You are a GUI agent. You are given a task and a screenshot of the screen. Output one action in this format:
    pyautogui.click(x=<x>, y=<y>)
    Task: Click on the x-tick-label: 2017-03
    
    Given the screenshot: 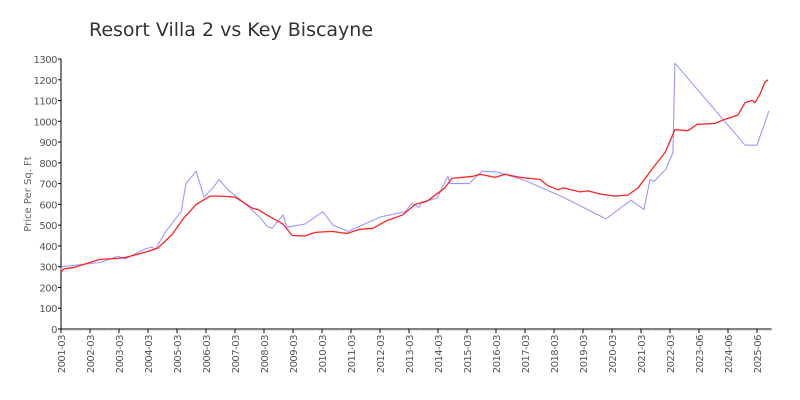 What is the action you would take?
    pyautogui.click(x=526, y=354)
    